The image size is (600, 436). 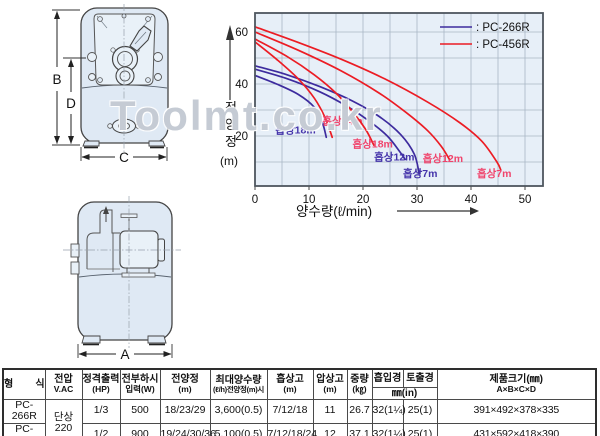 I want to click on col-header-lift: 압상고 (m), so click(x=330, y=384).